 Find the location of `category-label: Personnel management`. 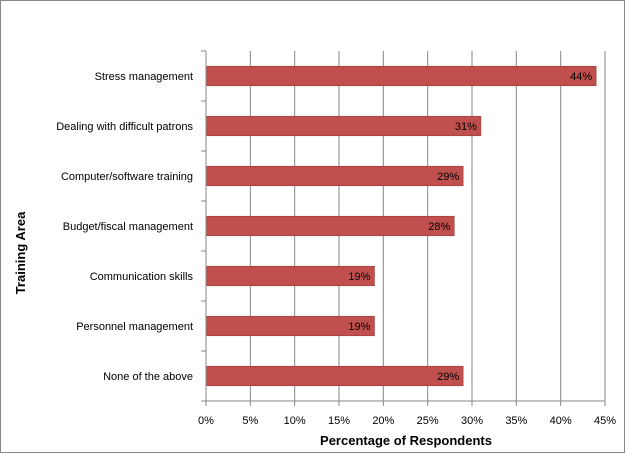

category-label: Personnel management is located at coordinates (134, 327).